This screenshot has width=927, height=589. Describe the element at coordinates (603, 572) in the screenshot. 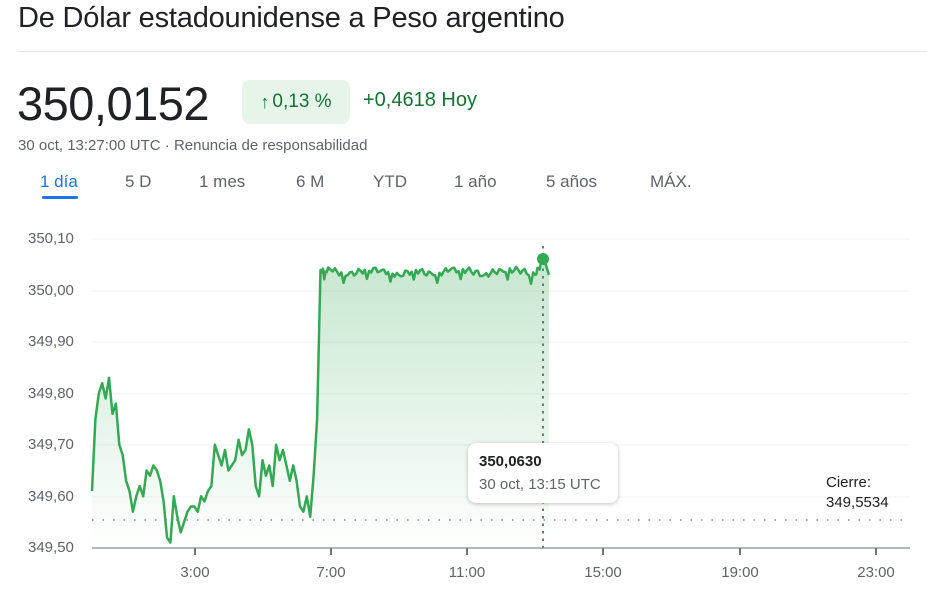

I see `x-tick-label: 15:00` at that location.